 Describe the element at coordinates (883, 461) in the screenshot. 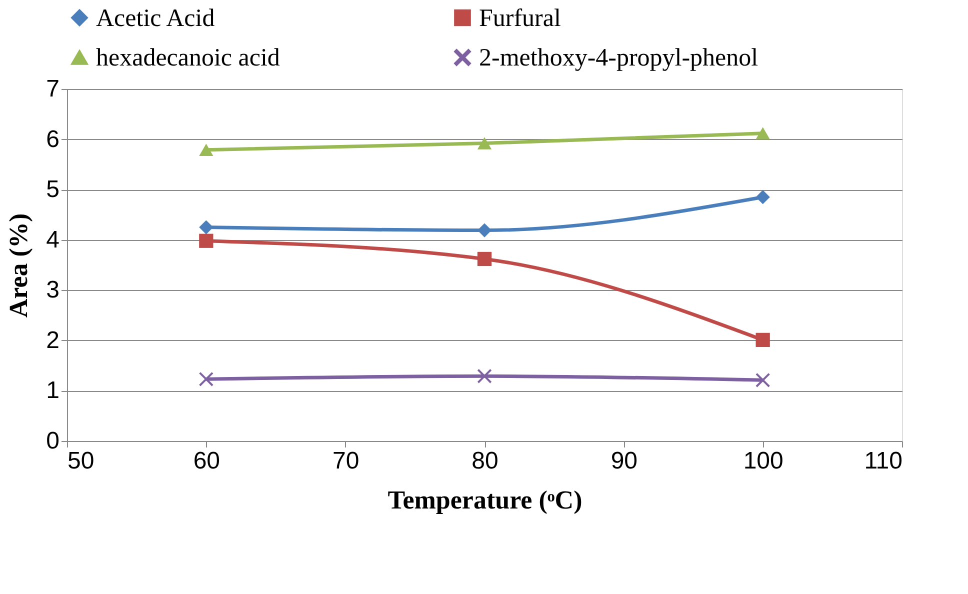

I see `x-tick-label: 110` at that location.